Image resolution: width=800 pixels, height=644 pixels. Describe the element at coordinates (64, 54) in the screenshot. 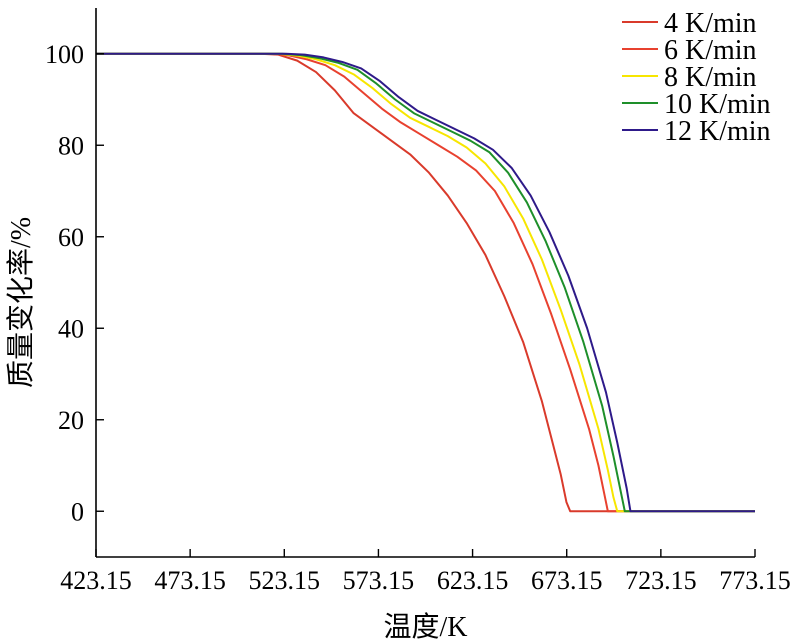

I see `y-tick-label: 100` at that location.